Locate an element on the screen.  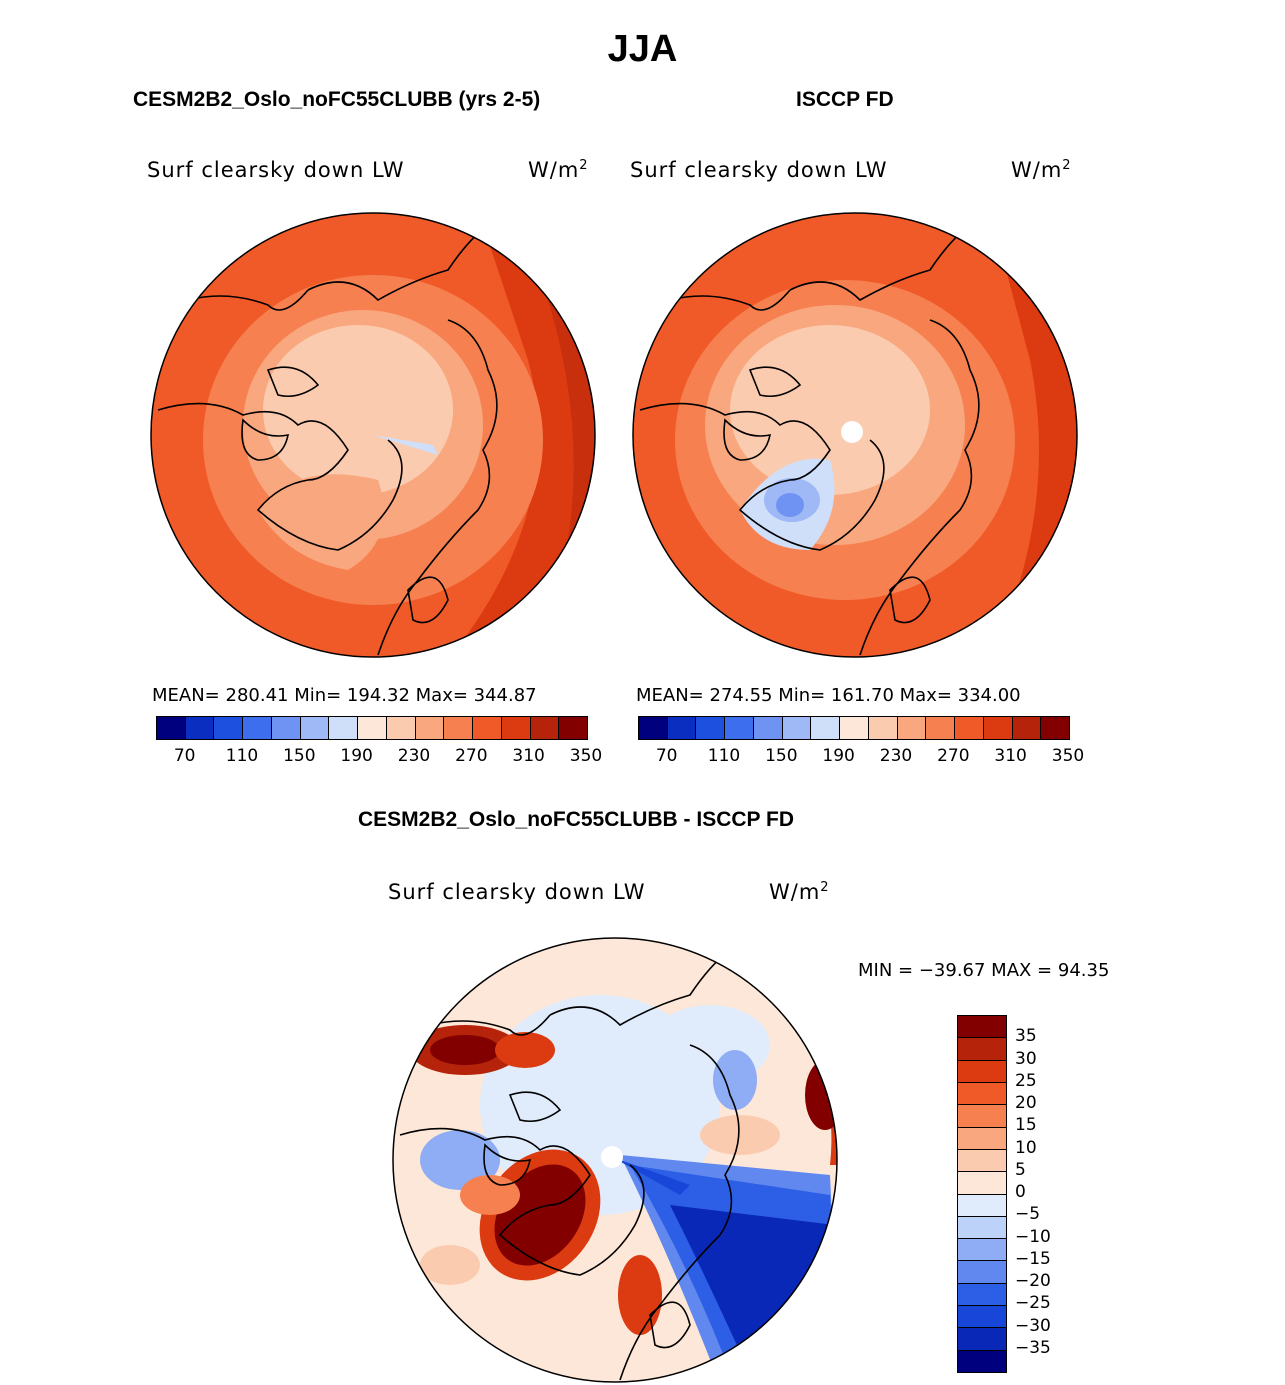
model-polar-map is located at coordinates (373, 435).